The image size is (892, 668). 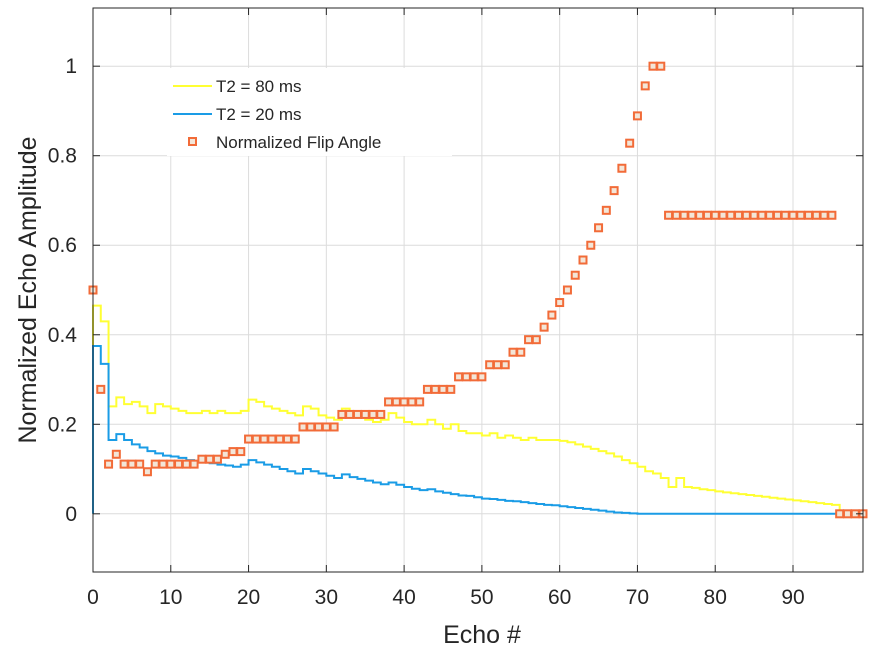 What do you see at coordinates (62, 156) in the screenshot?
I see `y-tick-label: 0.8` at bounding box center [62, 156].